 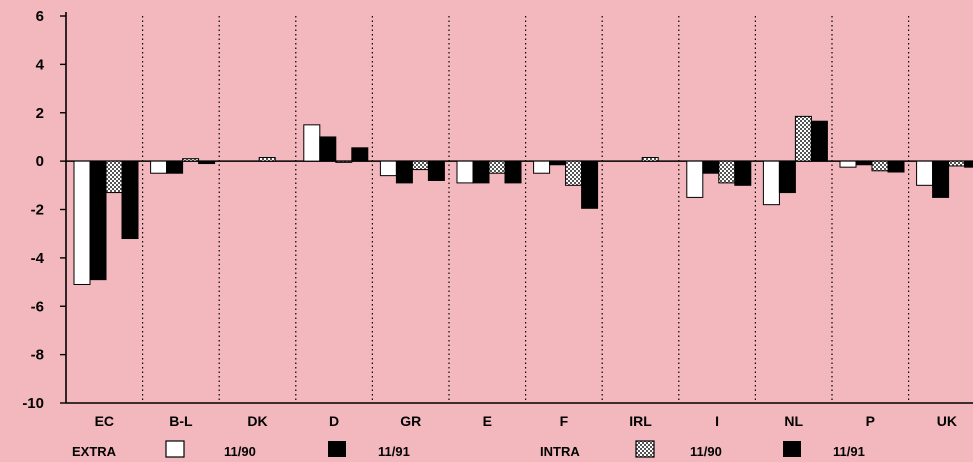 What do you see at coordinates (925, 173) in the screenshot?
I see `bar-extra-11-90-uk` at bounding box center [925, 173].